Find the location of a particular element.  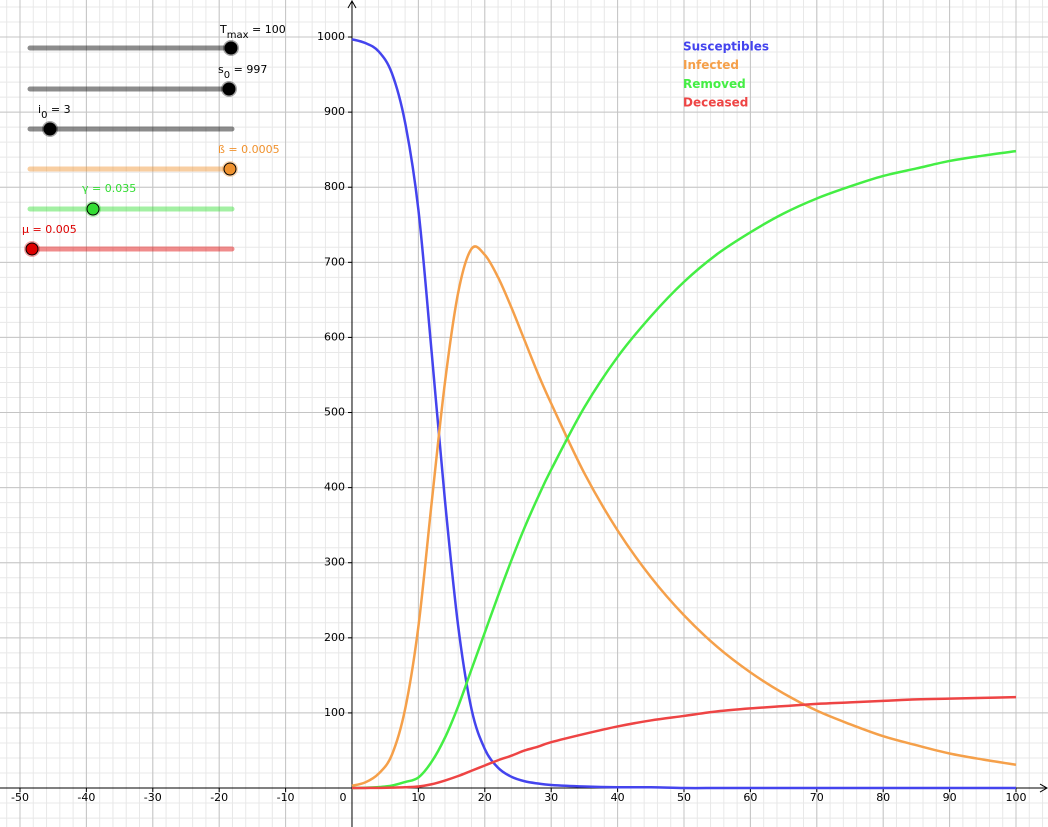

y-tick-label: 100 is located at coordinates (334, 712).